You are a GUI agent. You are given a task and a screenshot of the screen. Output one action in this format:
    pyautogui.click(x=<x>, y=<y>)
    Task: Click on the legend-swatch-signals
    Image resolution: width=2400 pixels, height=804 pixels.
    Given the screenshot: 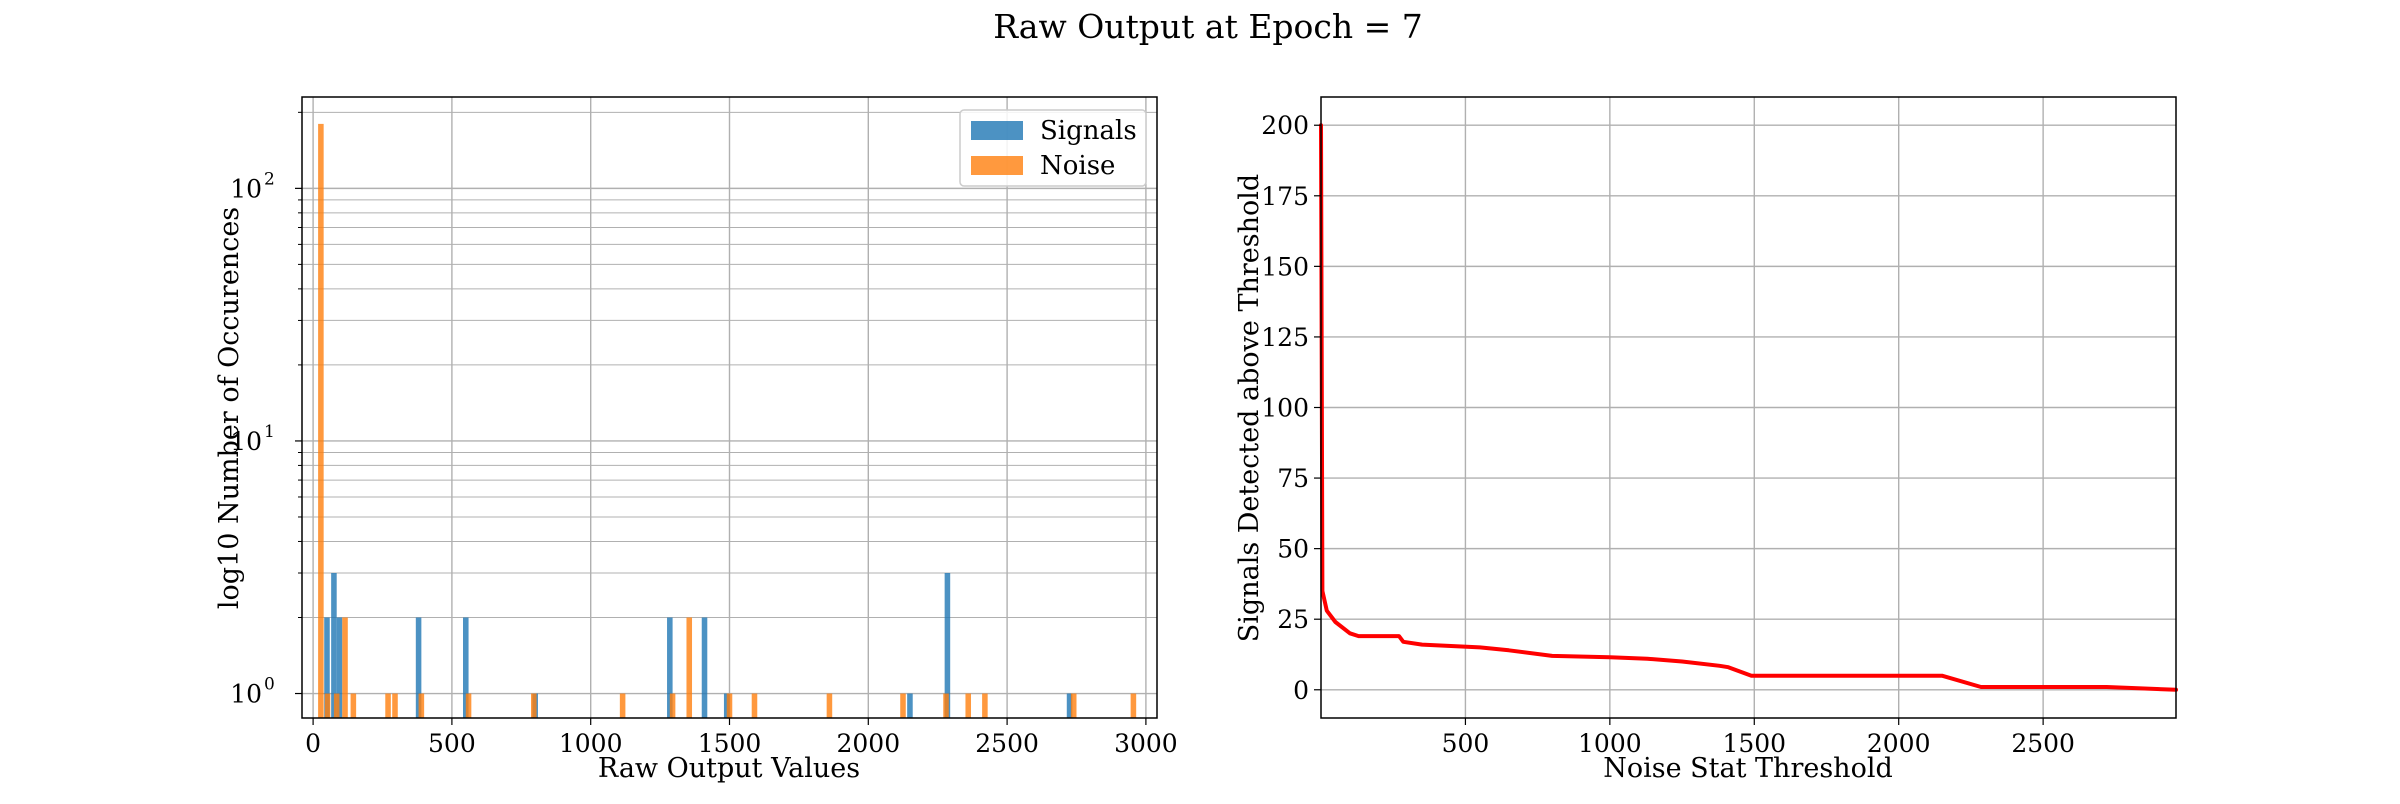 What is the action you would take?
    pyautogui.click(x=997, y=130)
    